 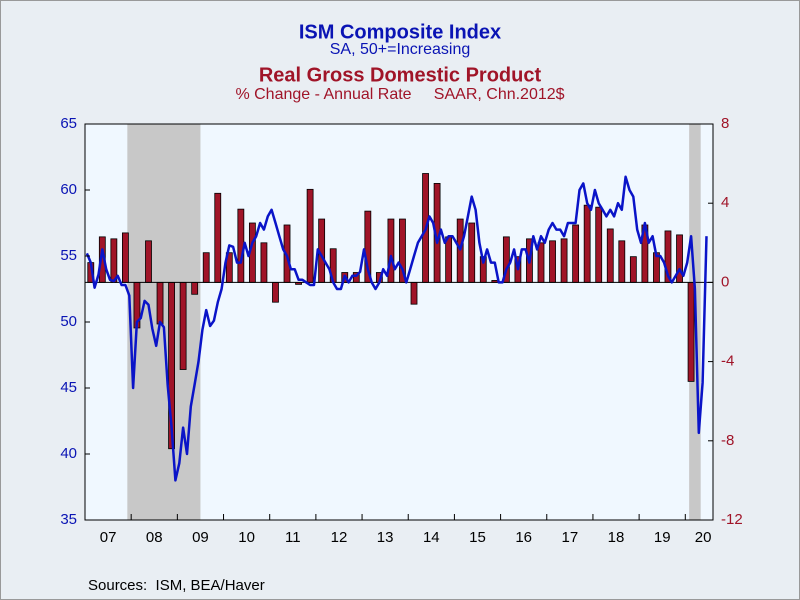 I want to click on x-tick-label: 13, so click(x=385, y=537).